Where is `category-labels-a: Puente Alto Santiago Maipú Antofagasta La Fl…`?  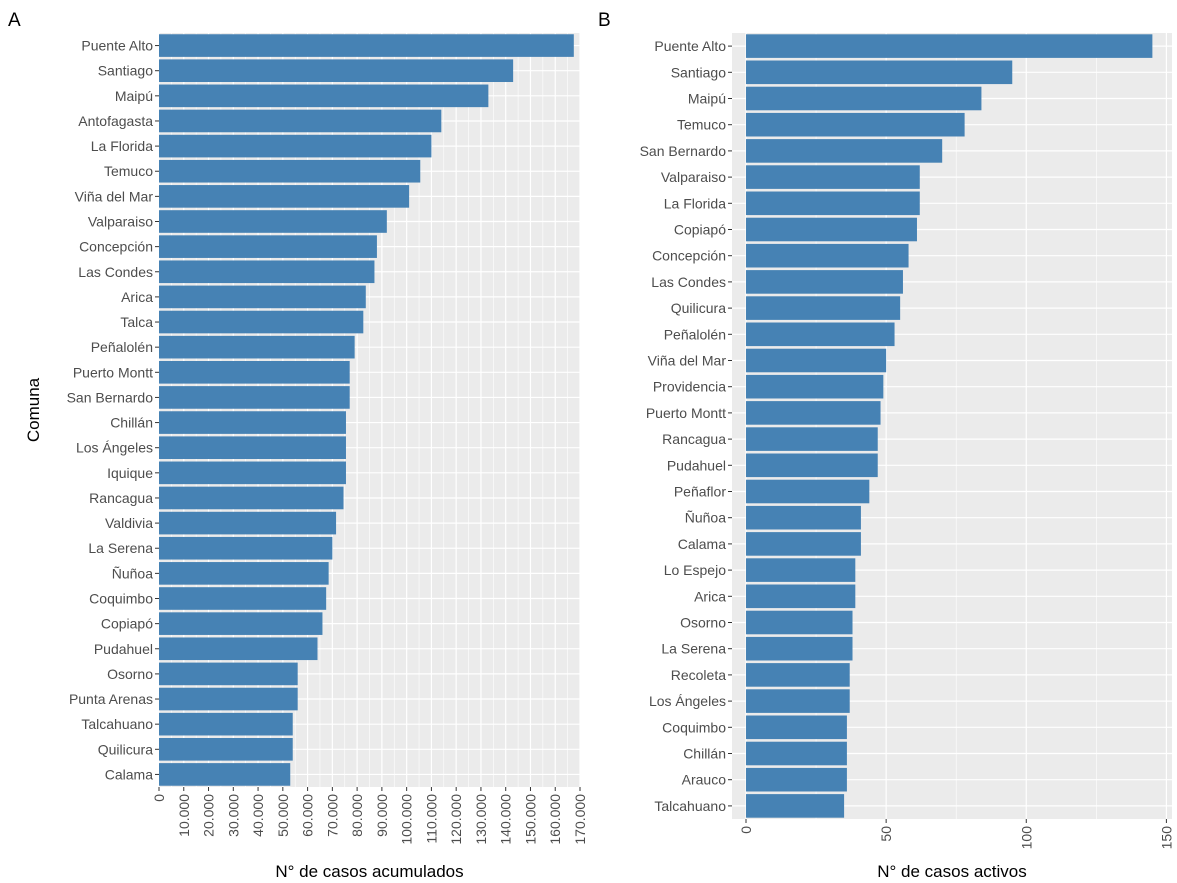
category-labels-a: Puente Alto Santiago Maipú Antofagasta La Fl… is located at coordinates (113, 410).